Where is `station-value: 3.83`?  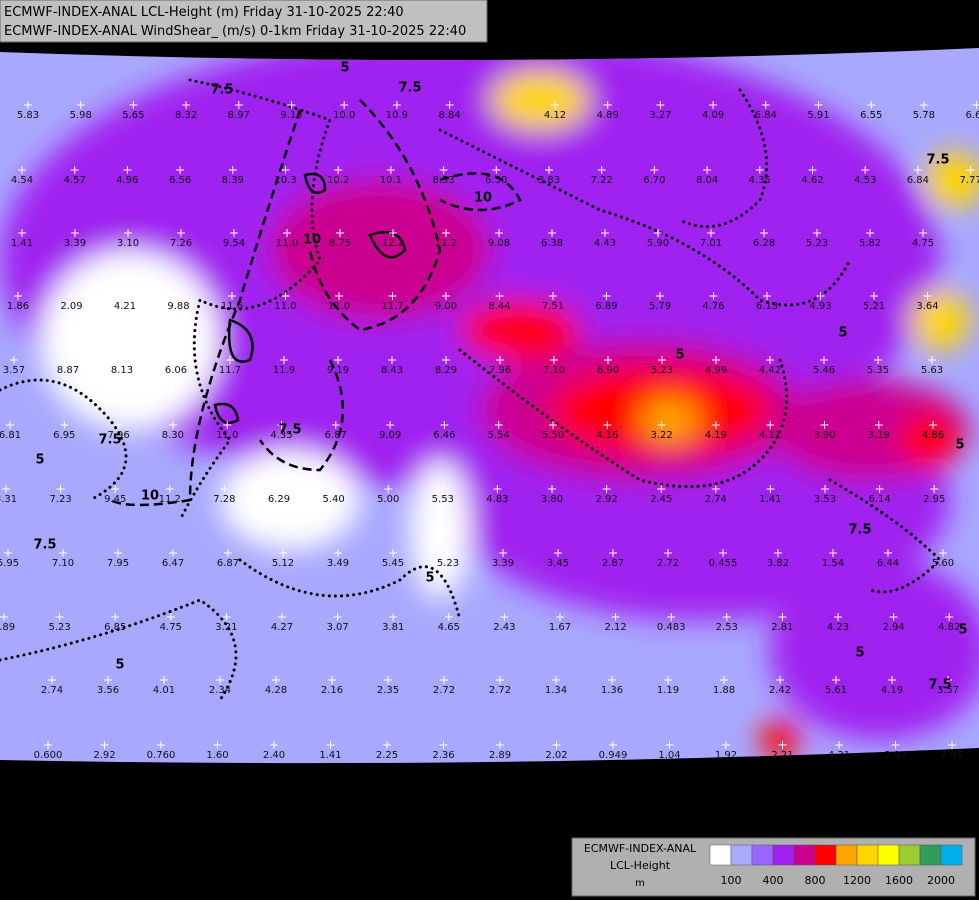
station-value: 3.83 is located at coordinates (549, 180).